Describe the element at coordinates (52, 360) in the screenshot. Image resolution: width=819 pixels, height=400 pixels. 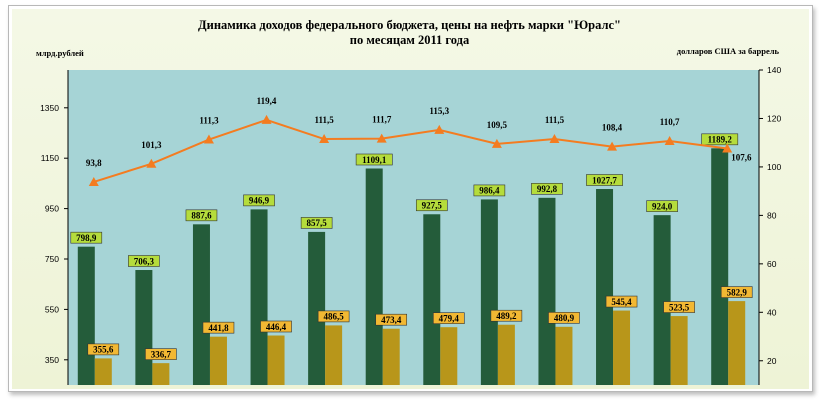
I see `y-left-tick-label: 350` at that location.